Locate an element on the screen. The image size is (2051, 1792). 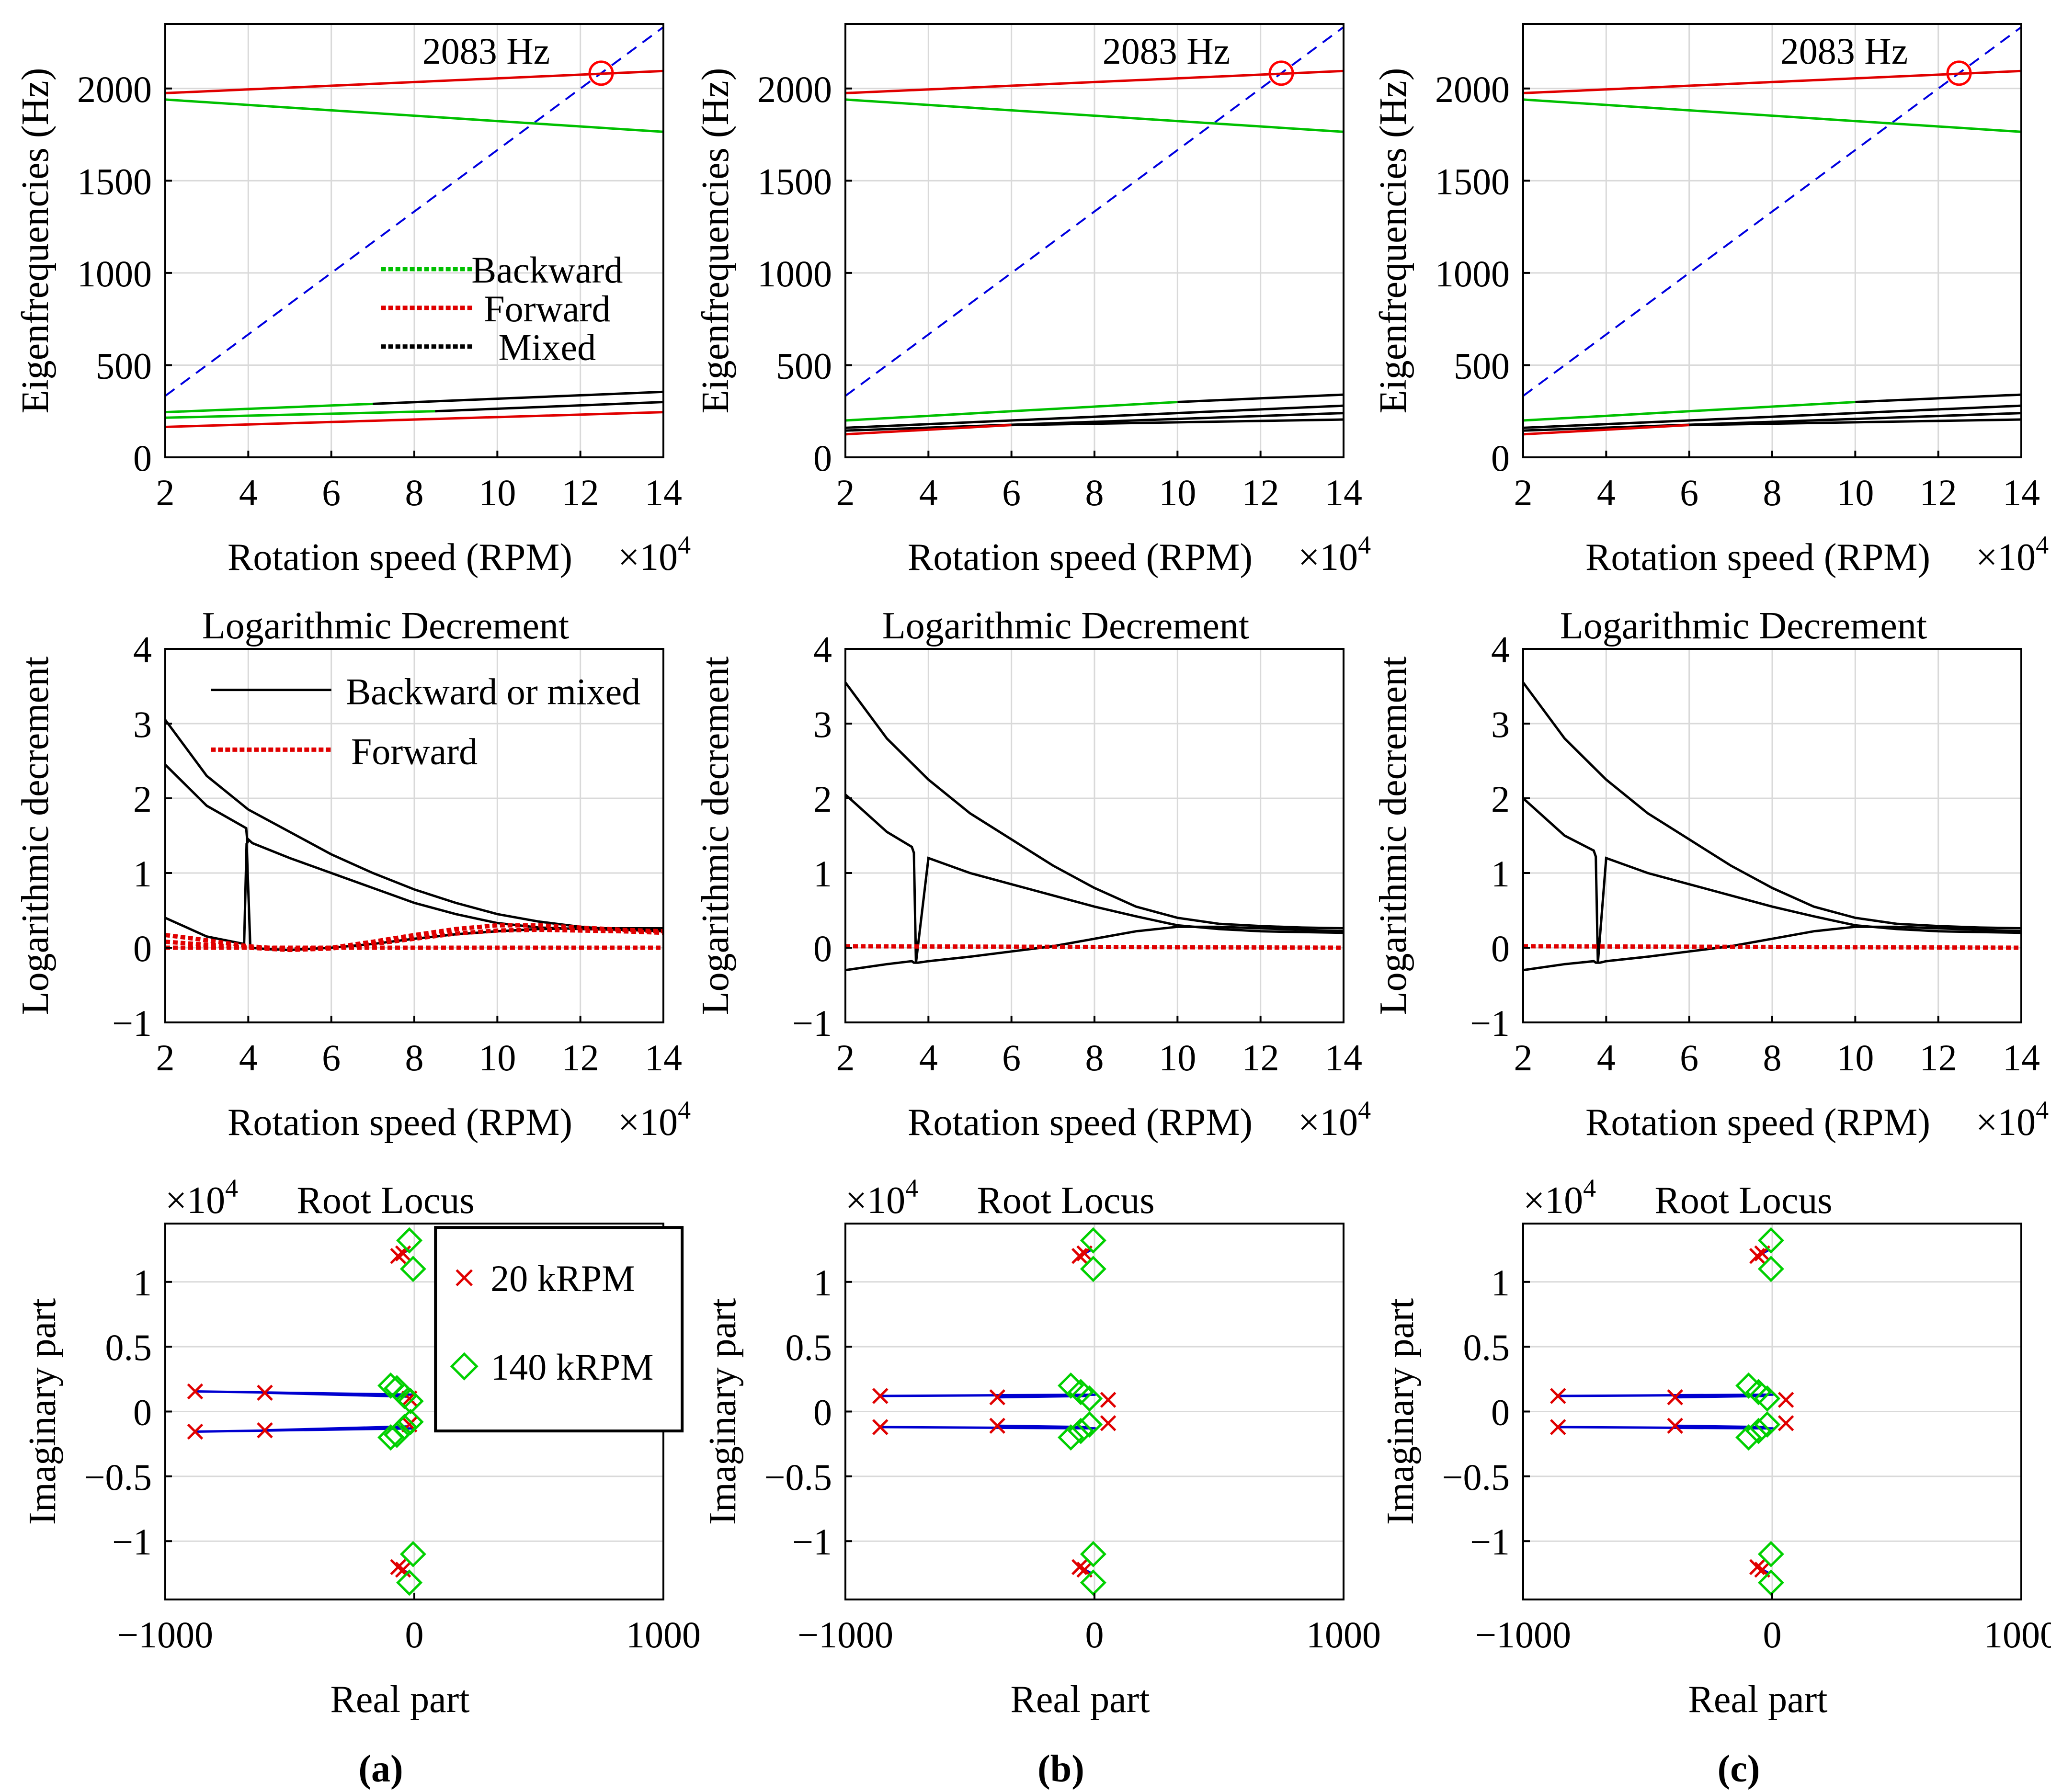
series-forward is located at coordinates (1772, 947).